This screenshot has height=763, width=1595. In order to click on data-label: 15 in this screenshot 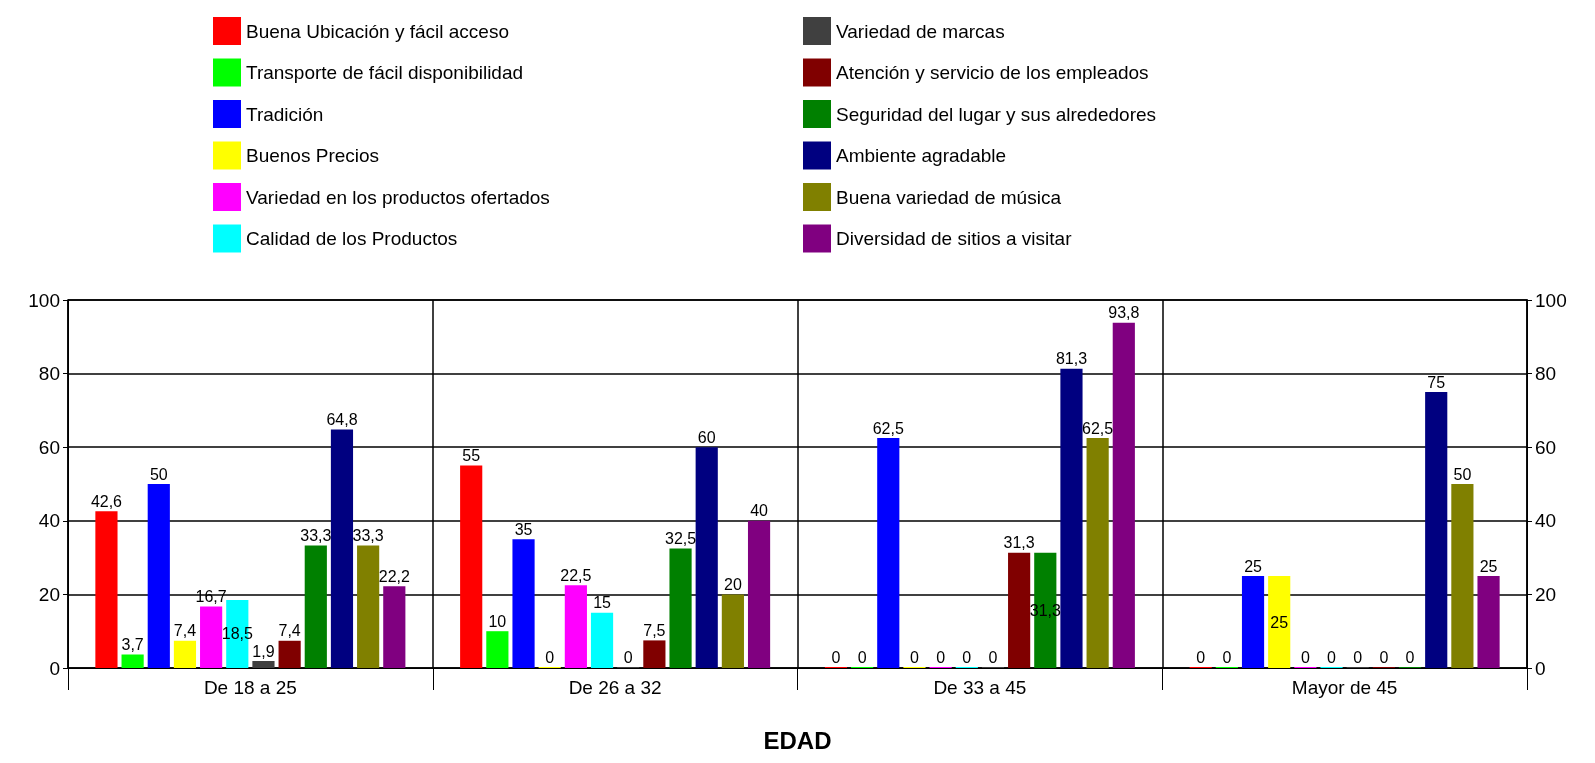, I will do `click(602, 603)`.